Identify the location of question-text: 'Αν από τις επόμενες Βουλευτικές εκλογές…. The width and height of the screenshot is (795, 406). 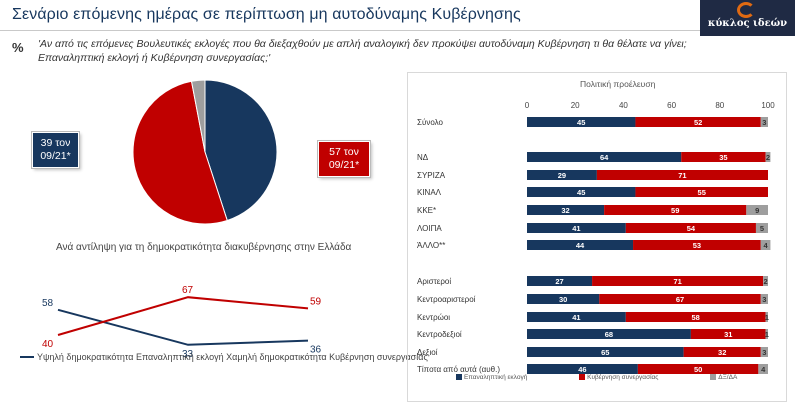
(362, 51).